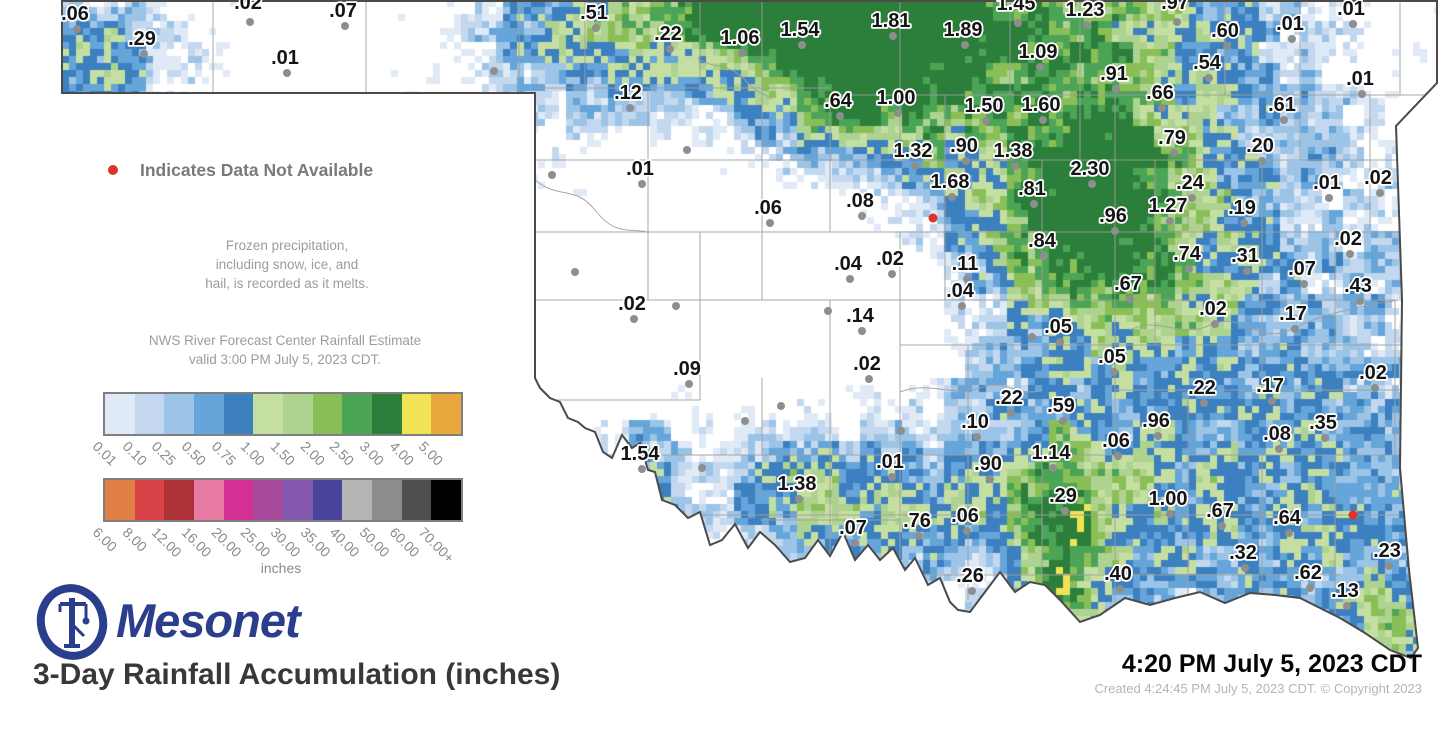  I want to click on station-value-label: 1.23, so click(1085, 10).